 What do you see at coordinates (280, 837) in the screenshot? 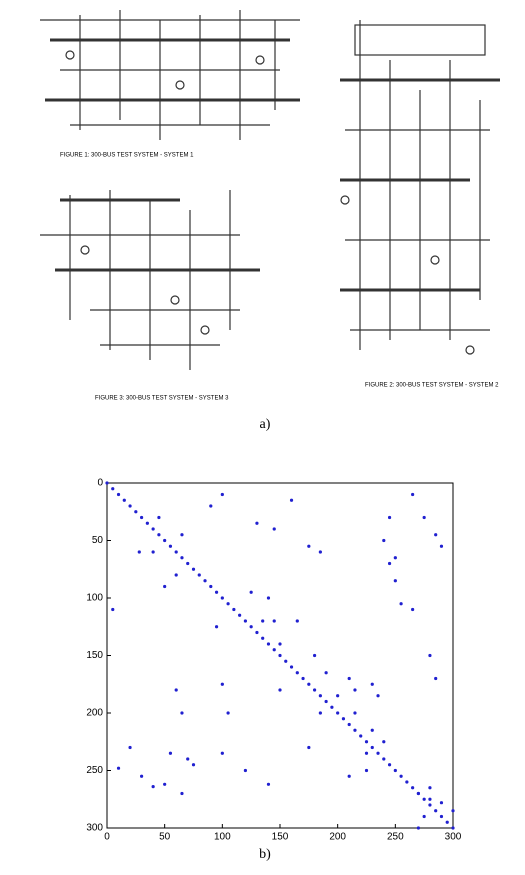
I see `x-tick-label: 150` at bounding box center [280, 837].